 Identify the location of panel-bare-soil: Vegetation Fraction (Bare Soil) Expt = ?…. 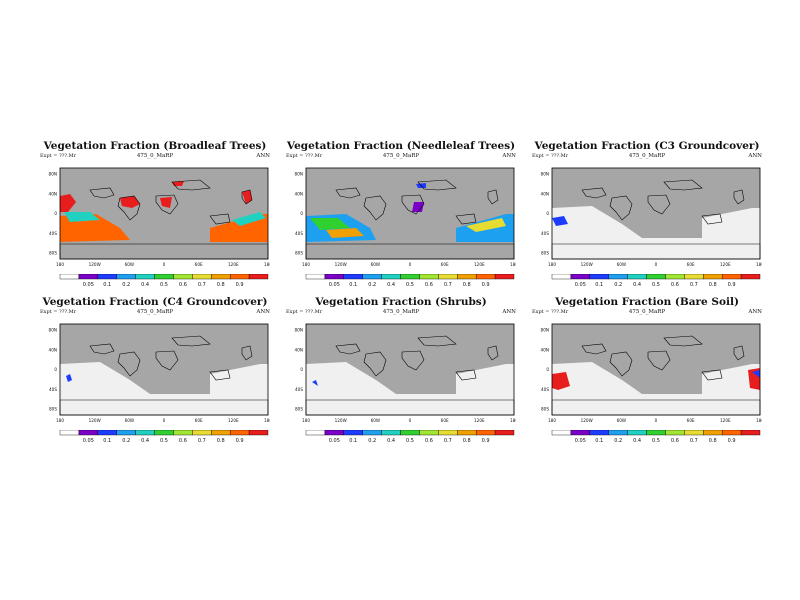
(647, 376).